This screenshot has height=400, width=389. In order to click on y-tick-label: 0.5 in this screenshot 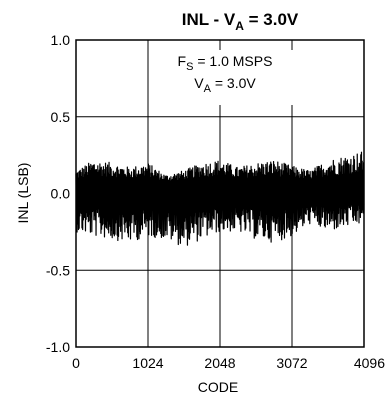, I will do `click(61, 117)`.